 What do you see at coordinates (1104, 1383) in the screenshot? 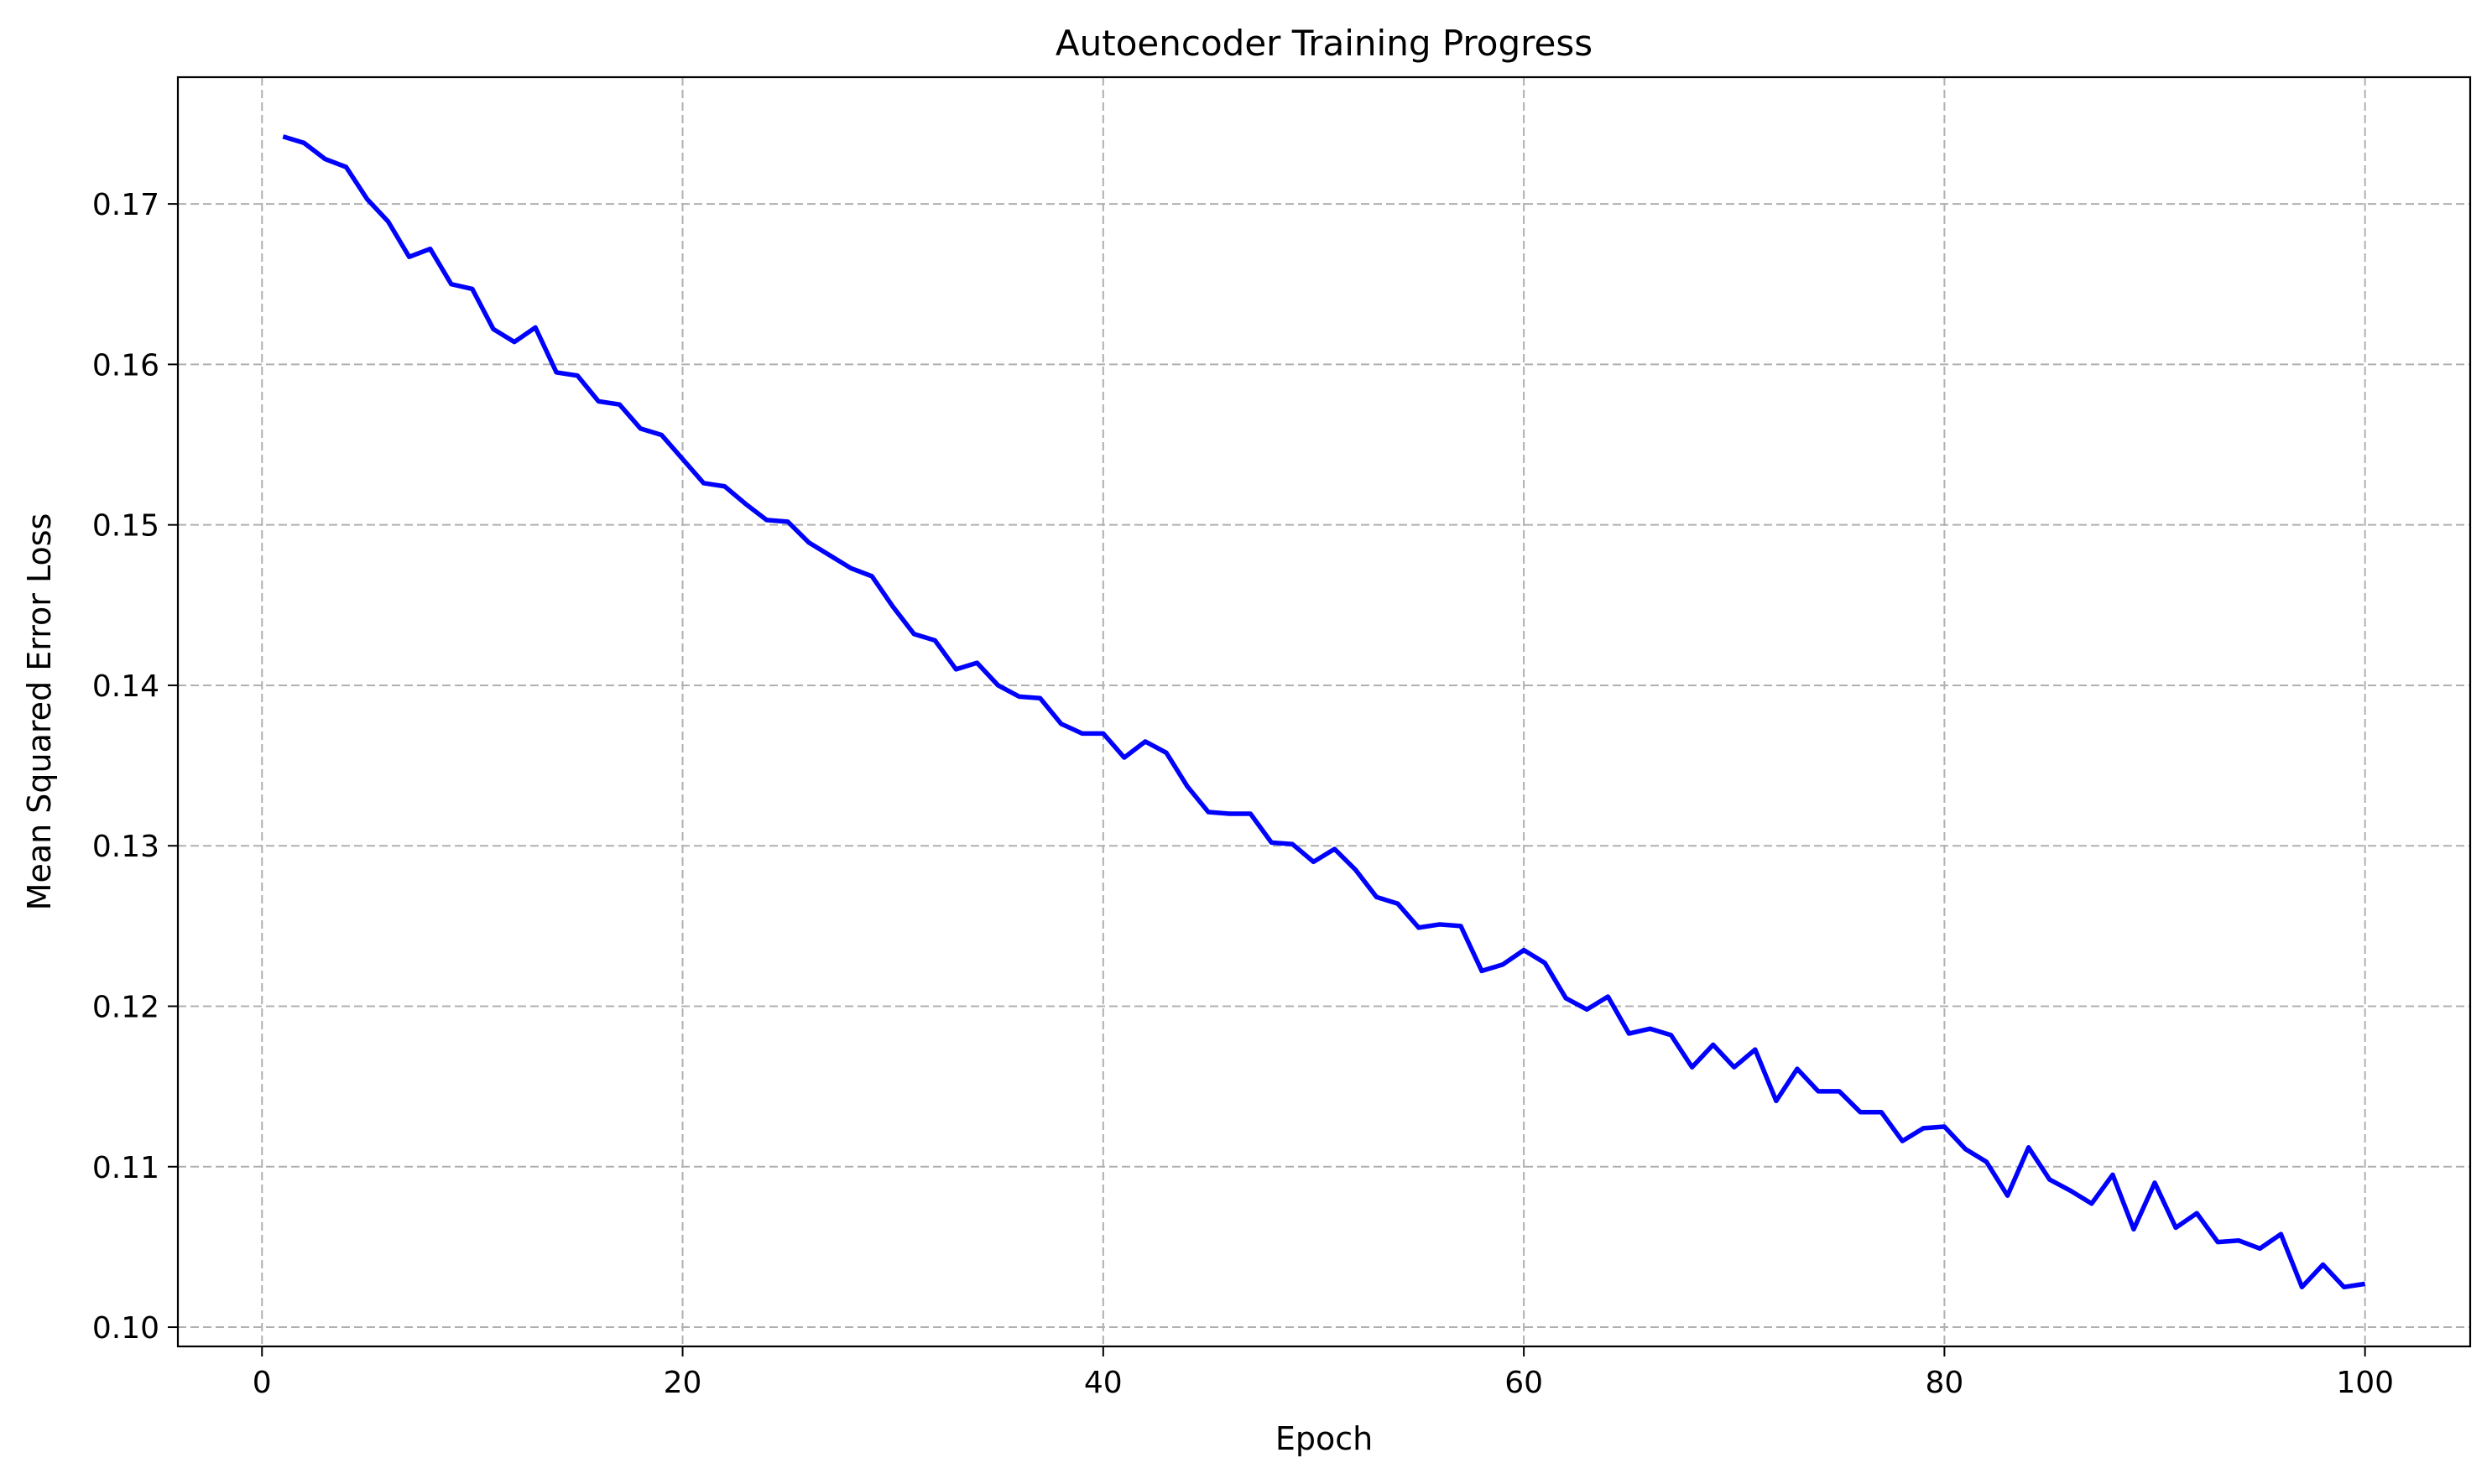
I see `x-tick-label: 40` at bounding box center [1104, 1383].